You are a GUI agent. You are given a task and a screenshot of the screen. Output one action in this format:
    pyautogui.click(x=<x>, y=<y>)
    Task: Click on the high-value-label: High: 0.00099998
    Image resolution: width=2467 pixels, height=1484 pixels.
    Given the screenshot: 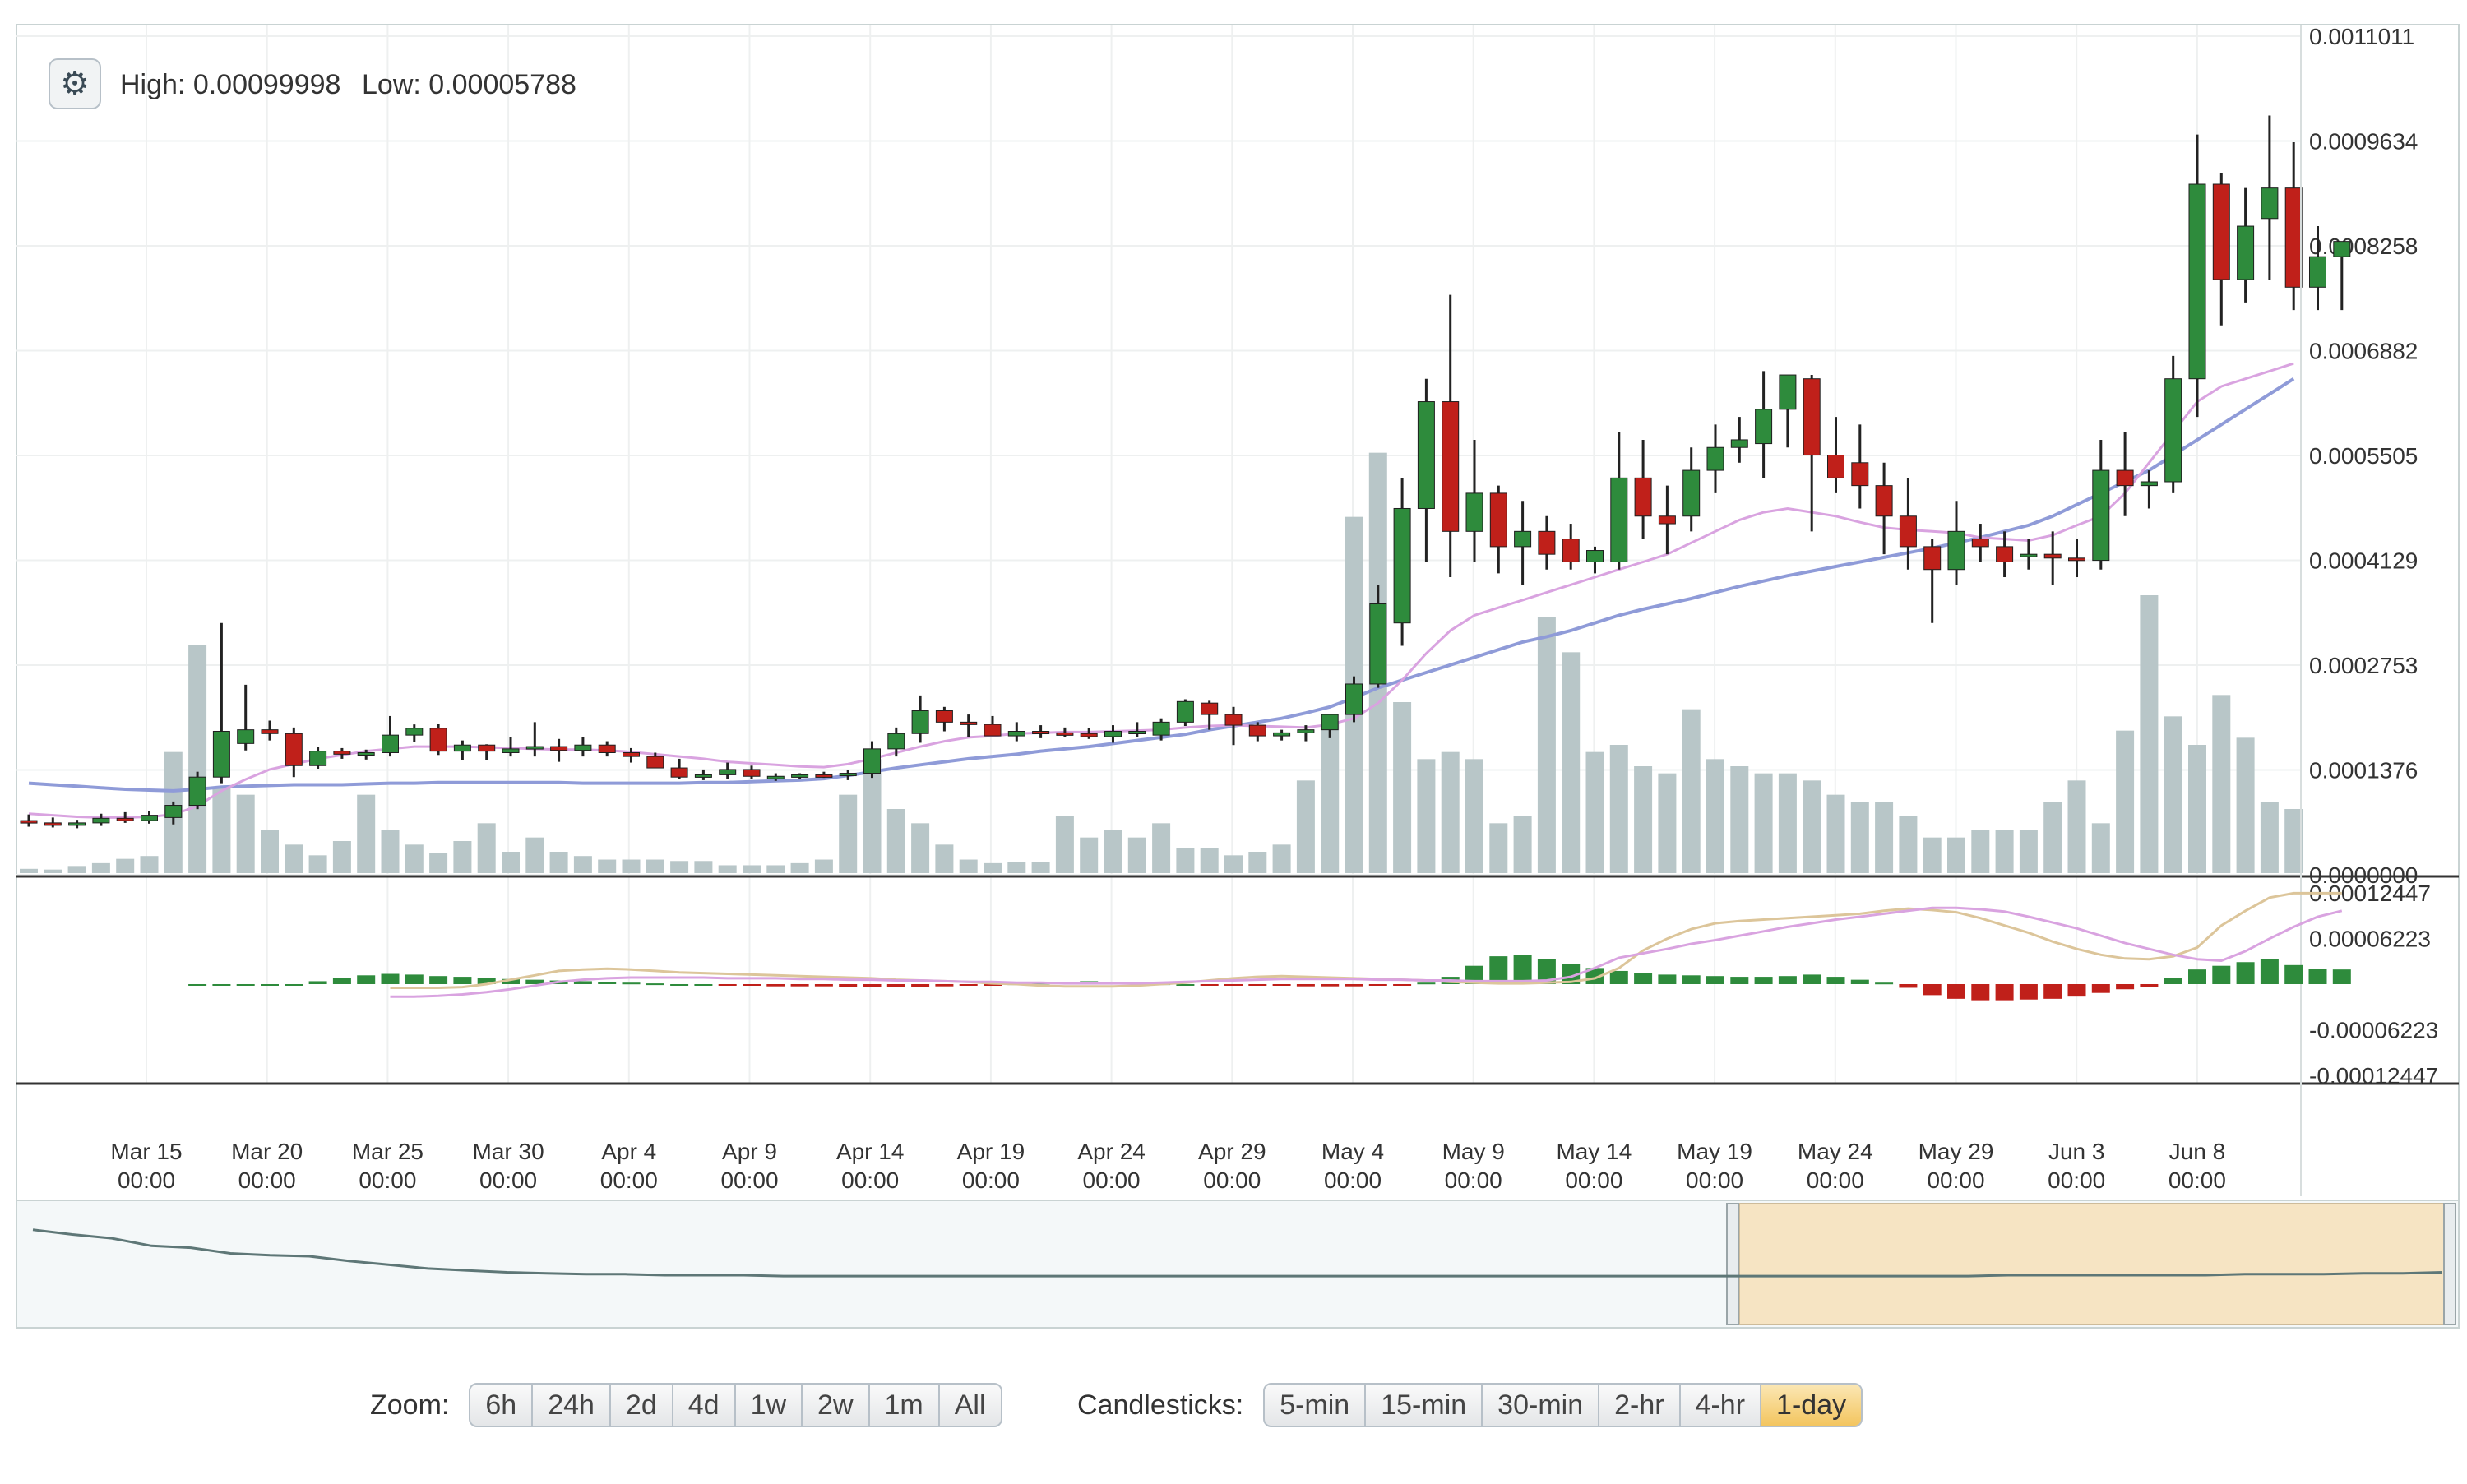 What is the action you would take?
    pyautogui.click(x=230, y=84)
    